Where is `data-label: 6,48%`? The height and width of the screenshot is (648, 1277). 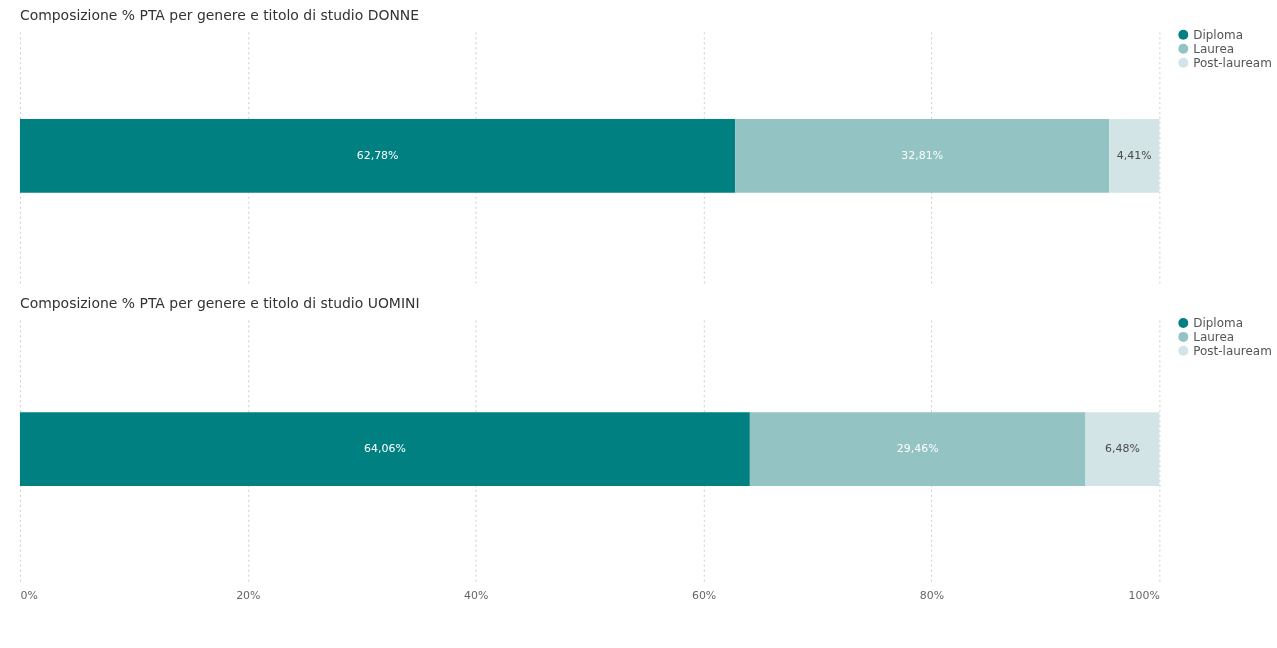 data-label: 6,48% is located at coordinates (1122, 449).